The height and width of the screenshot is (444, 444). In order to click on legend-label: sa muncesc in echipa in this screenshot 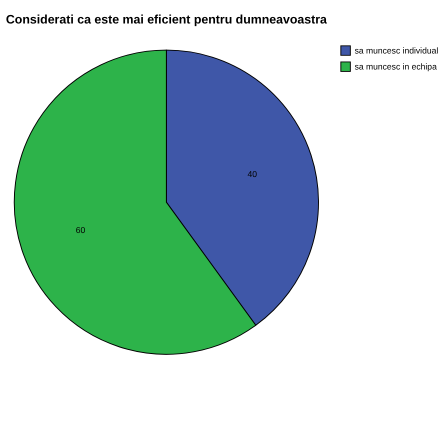, I will do `click(396, 67)`.